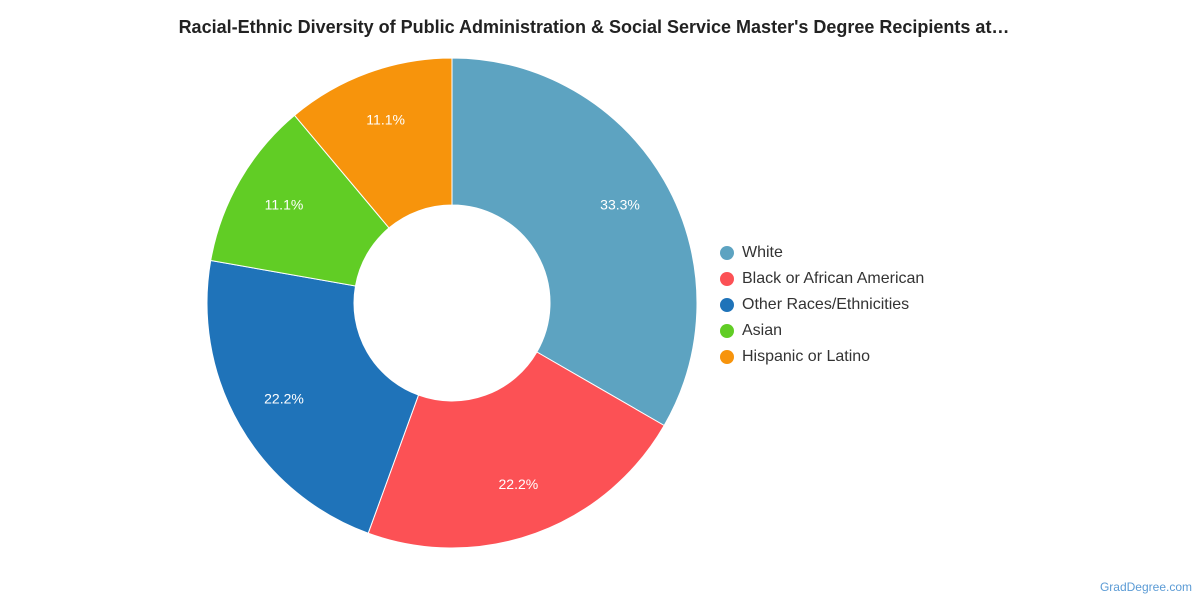 Image resolution: width=1200 pixels, height=600 pixels. Describe the element at coordinates (806, 356) in the screenshot. I see `legend-label: Hispanic or Latino` at that location.